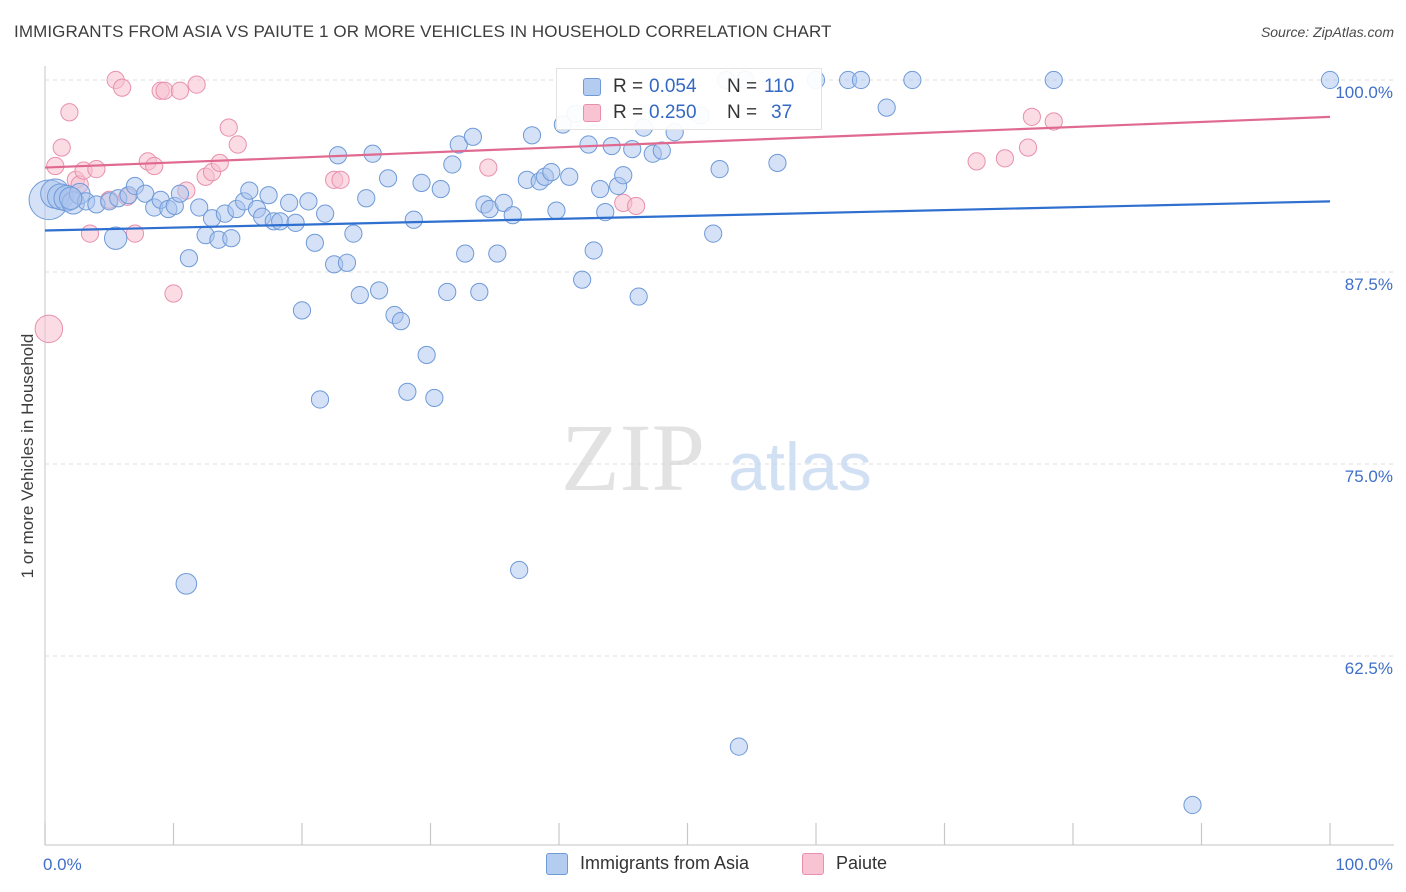 The width and height of the screenshot is (1406, 892). I want to click on stats-r-value: 0.054, so click(673, 86).